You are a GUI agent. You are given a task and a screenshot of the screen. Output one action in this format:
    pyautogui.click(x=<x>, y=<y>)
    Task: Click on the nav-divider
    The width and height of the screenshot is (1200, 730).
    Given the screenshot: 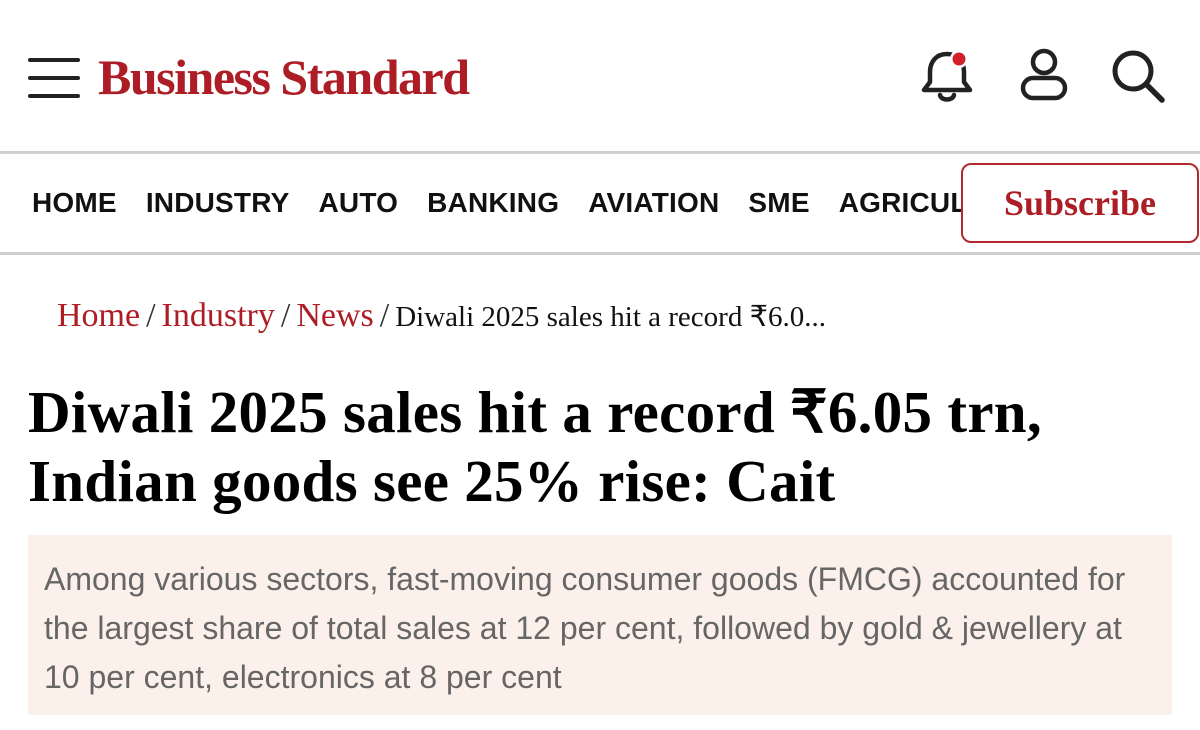 What is the action you would take?
    pyautogui.click(x=600, y=253)
    